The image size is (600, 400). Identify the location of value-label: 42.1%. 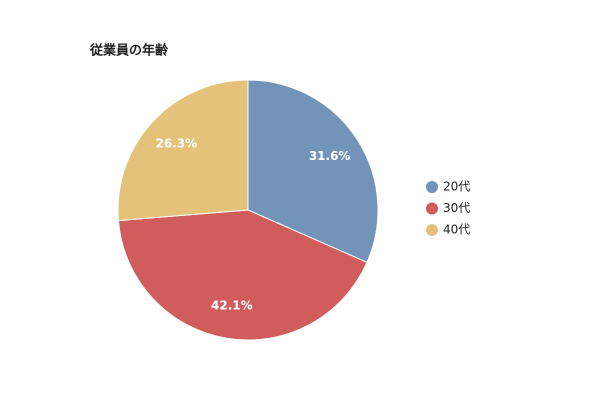
(232, 306).